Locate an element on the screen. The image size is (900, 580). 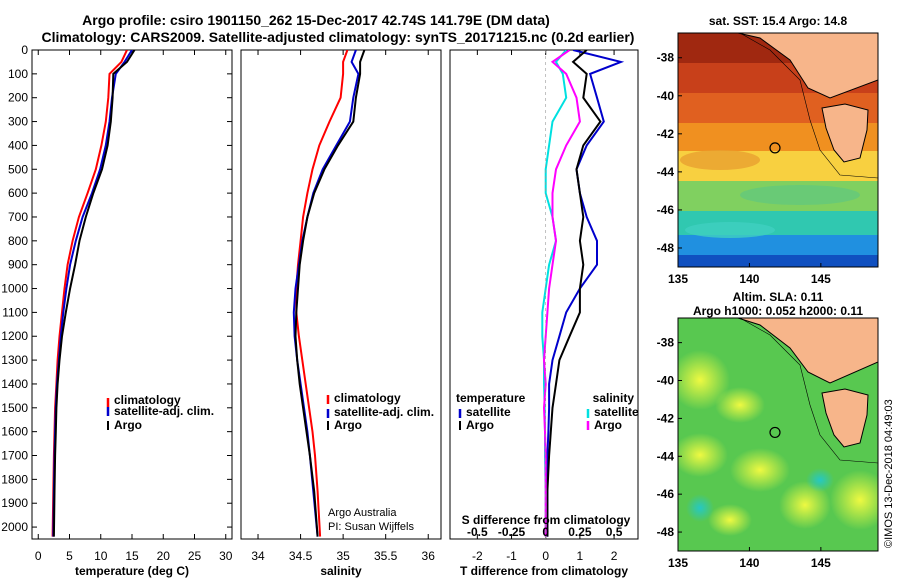
legend-temperature-title: temperature is located at coordinates (491, 398).